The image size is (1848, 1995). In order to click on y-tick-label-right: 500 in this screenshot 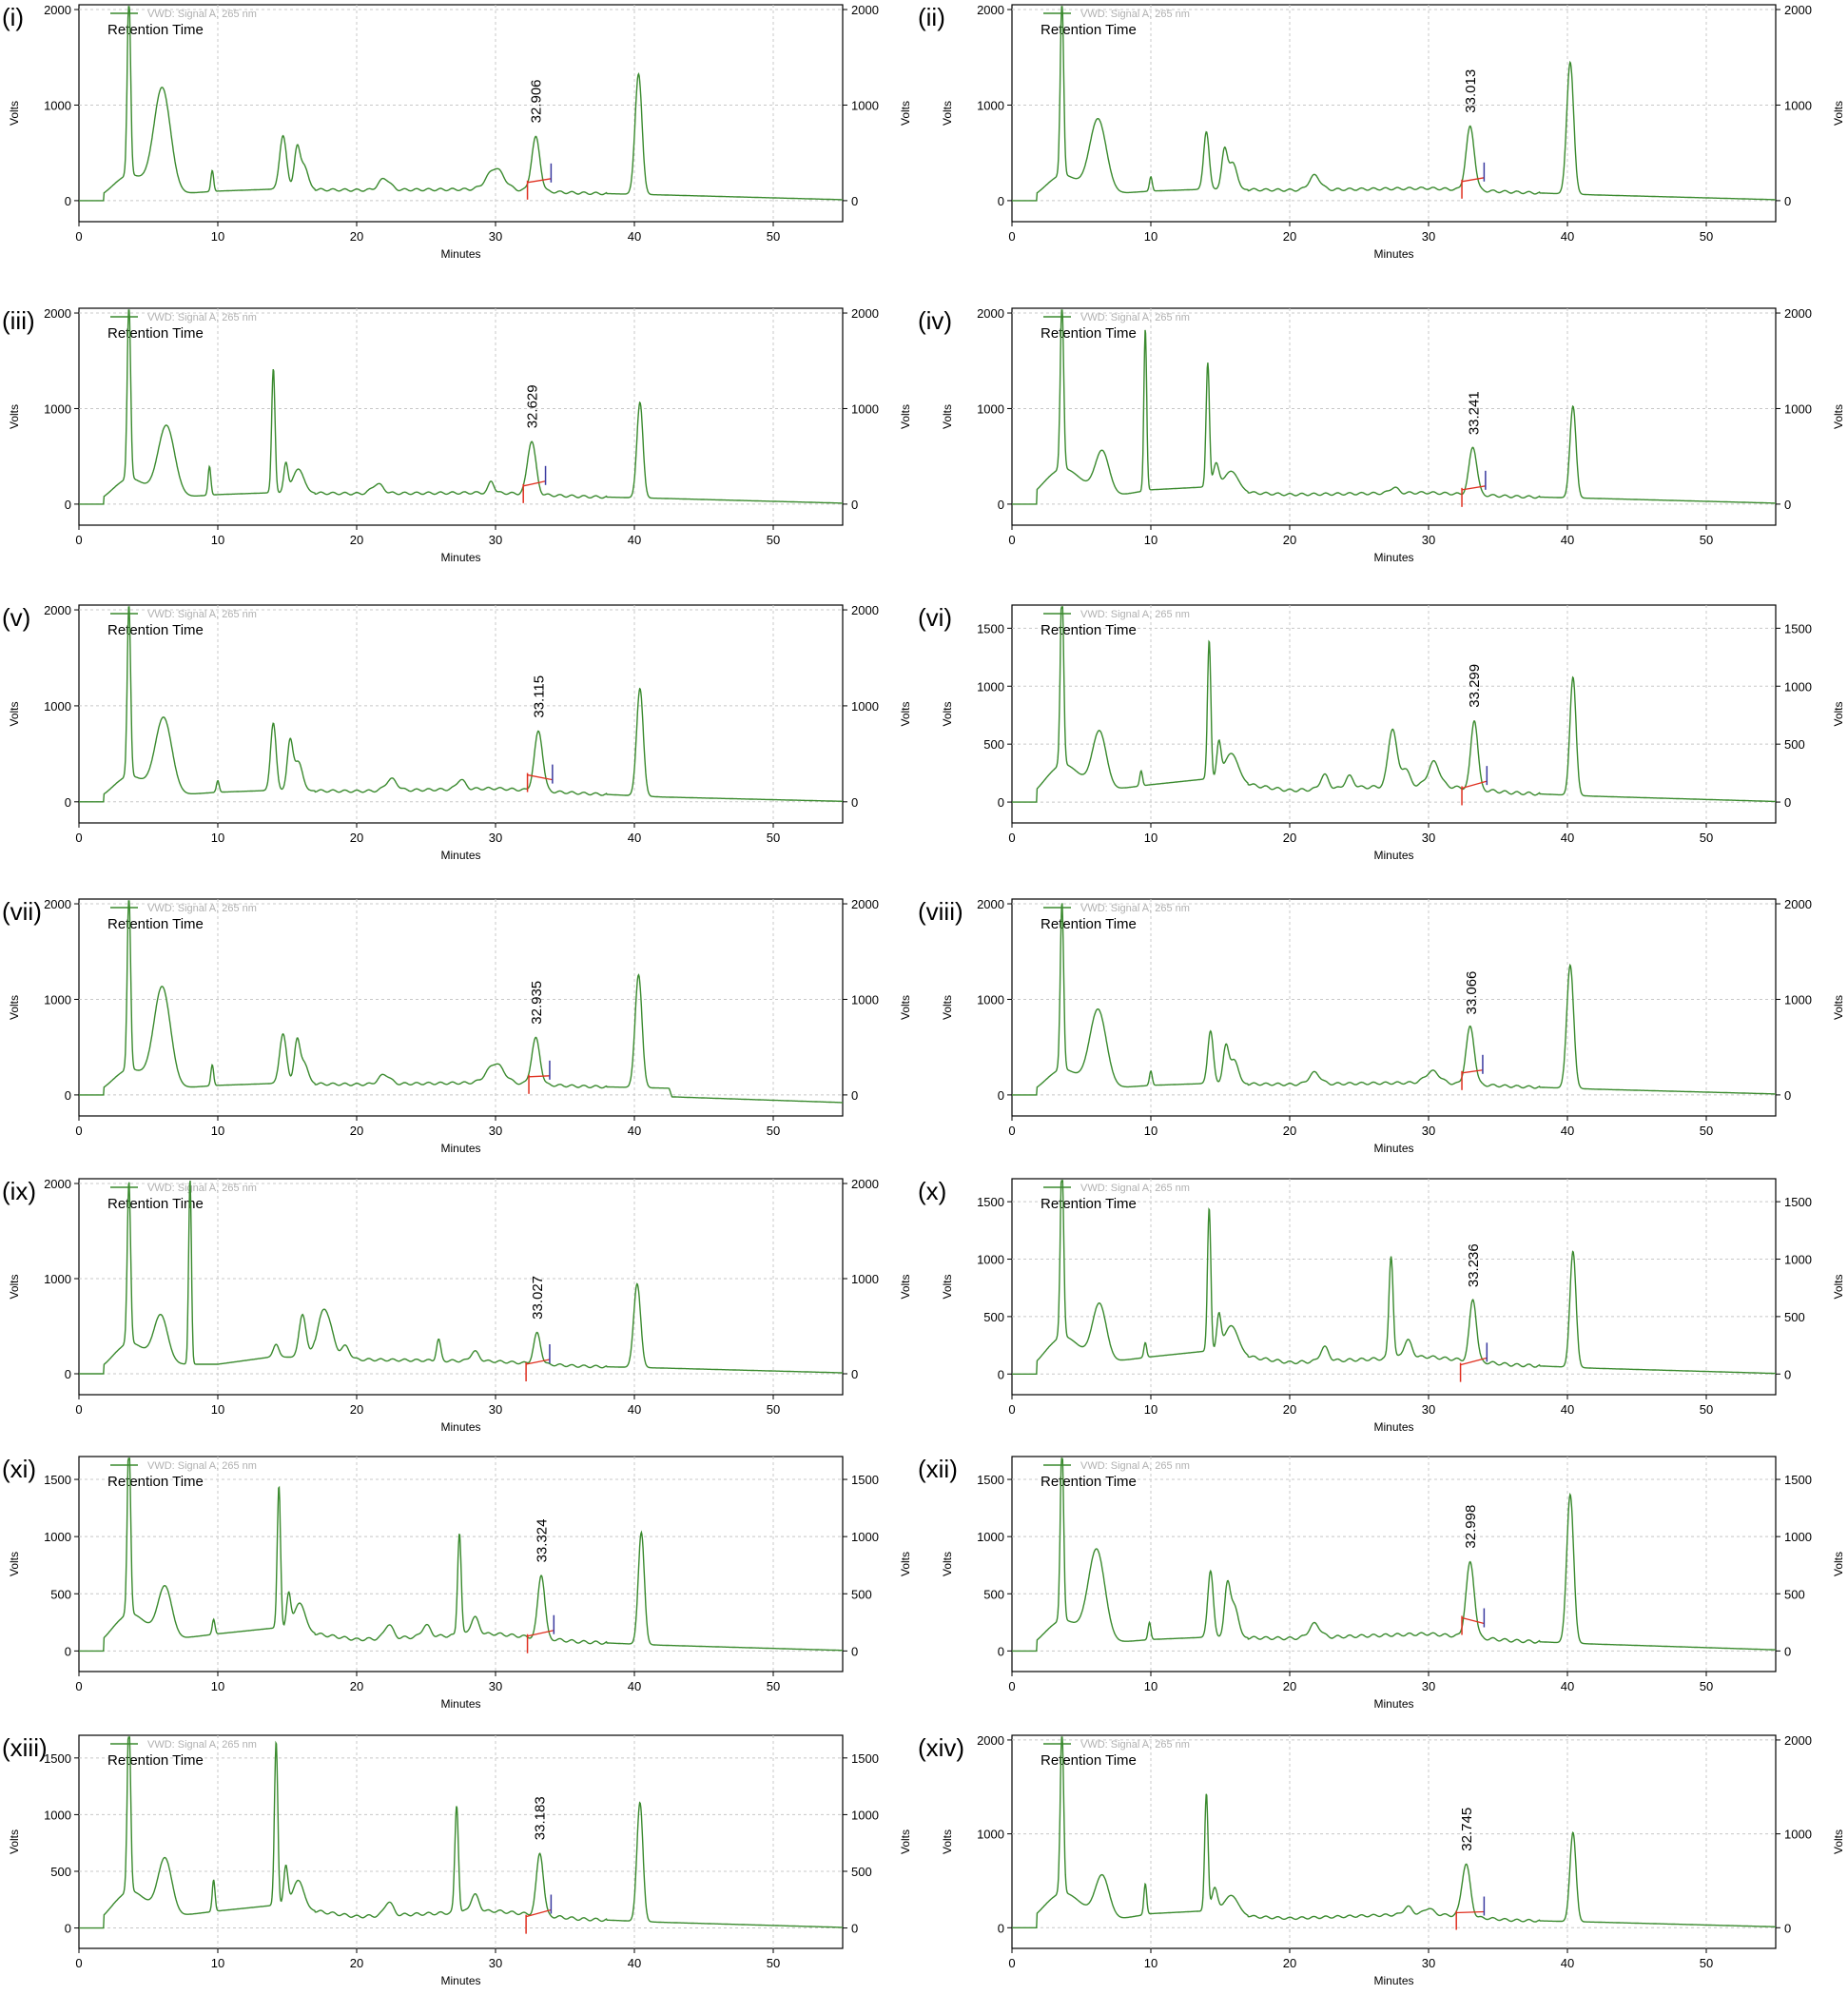, I will do `click(1794, 745)`.